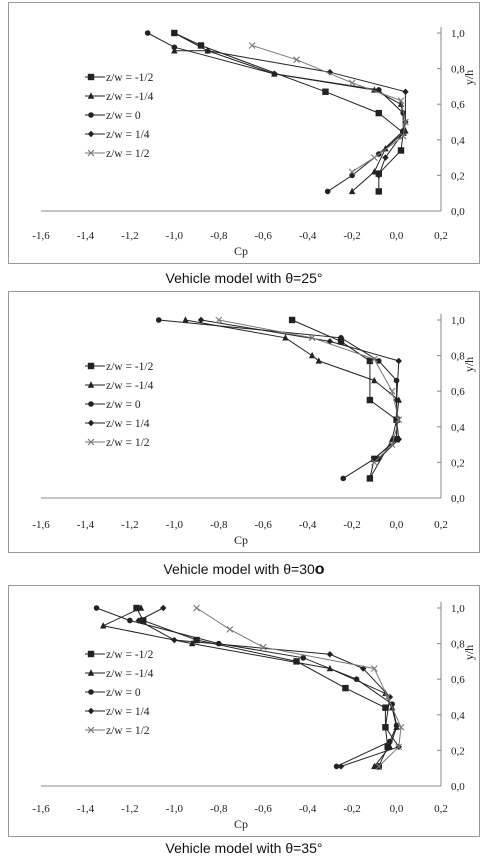  What do you see at coordinates (241, 278) in the screenshot?
I see `caption-text-1: Vehicle model with θ=25` at bounding box center [241, 278].